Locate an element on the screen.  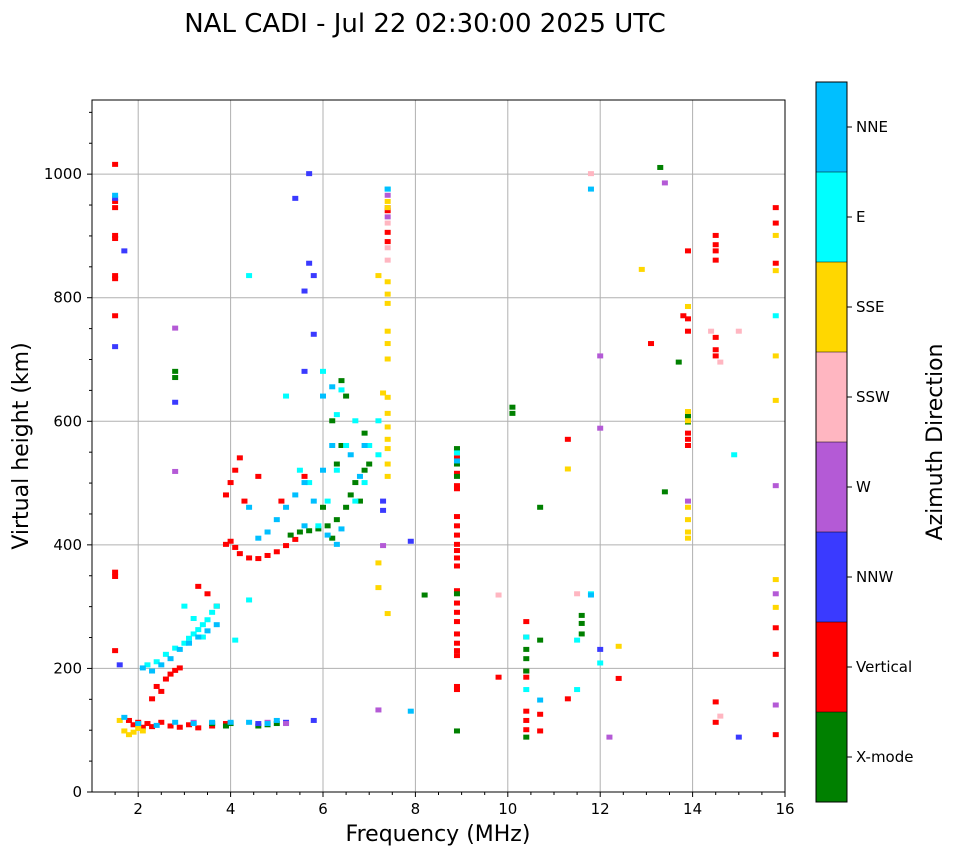
x-tick-label: 16 is located at coordinates (784, 809).